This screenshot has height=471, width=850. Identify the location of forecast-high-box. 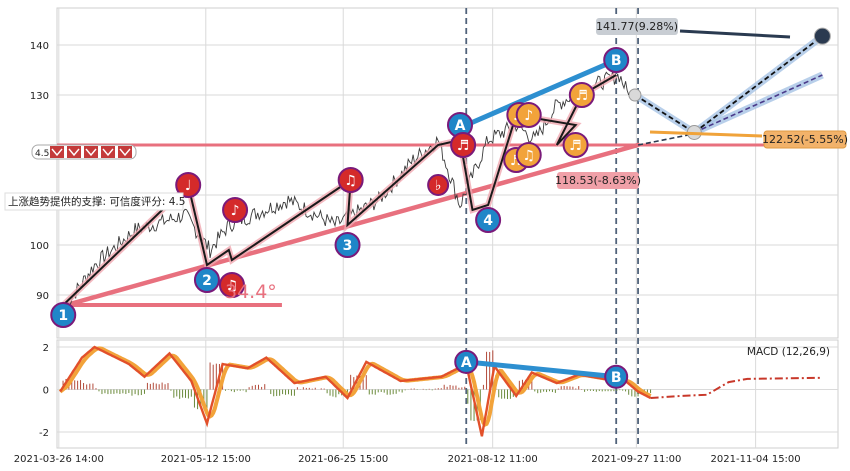
(637, 26).